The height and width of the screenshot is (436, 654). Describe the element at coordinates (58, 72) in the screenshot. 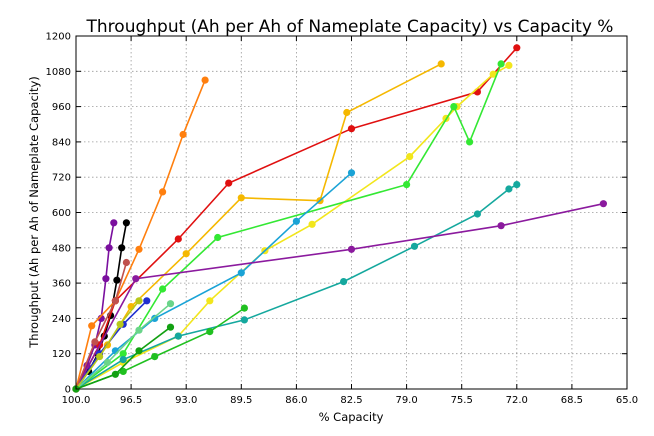

I see `y-tick-label: 1080` at that location.